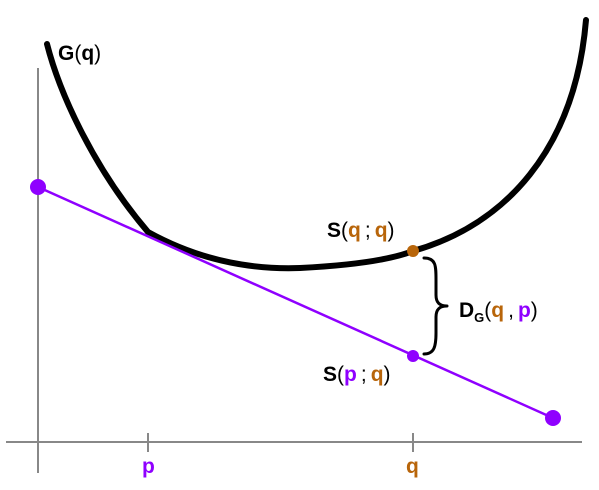  What do you see at coordinates (38, 187) in the screenshot?
I see `tangent-start-dot` at bounding box center [38, 187].